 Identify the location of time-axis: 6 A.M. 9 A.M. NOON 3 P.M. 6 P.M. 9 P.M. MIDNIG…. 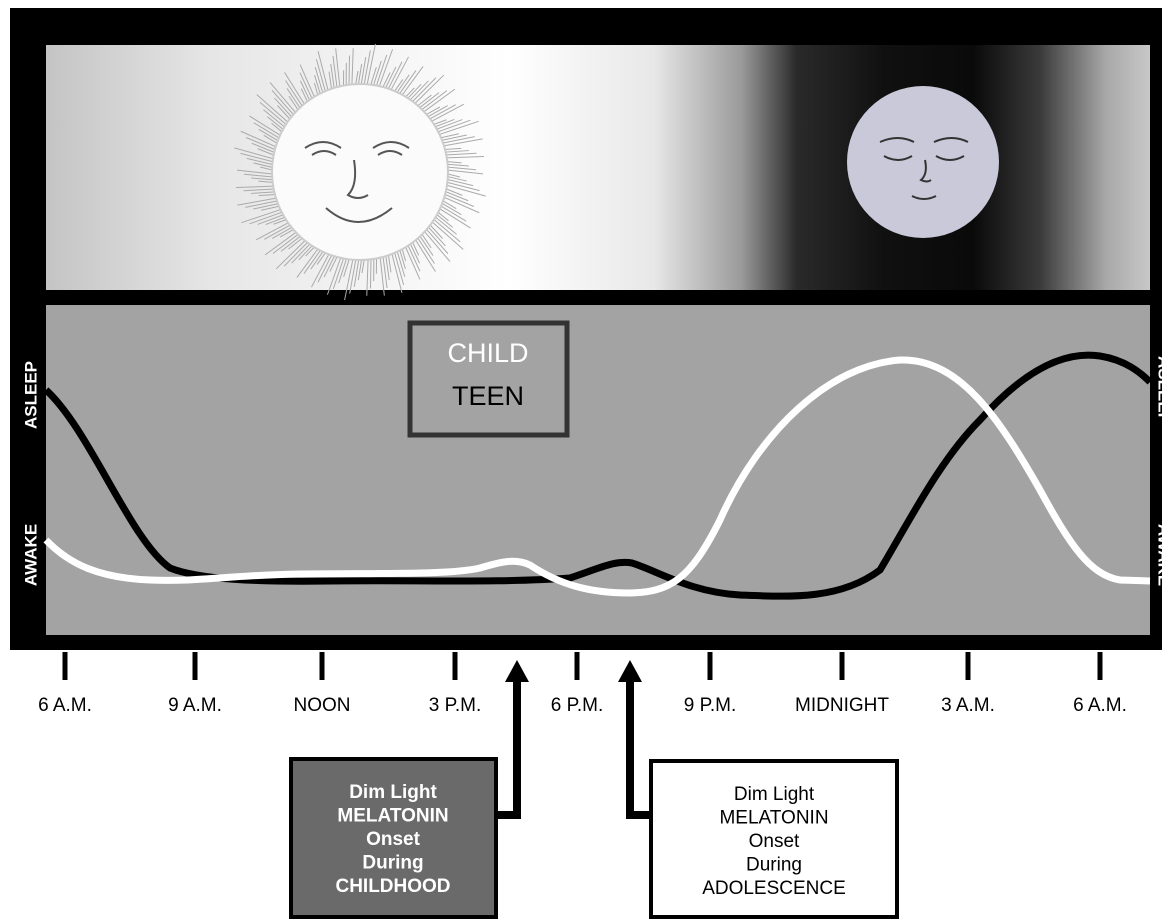
(582, 684).